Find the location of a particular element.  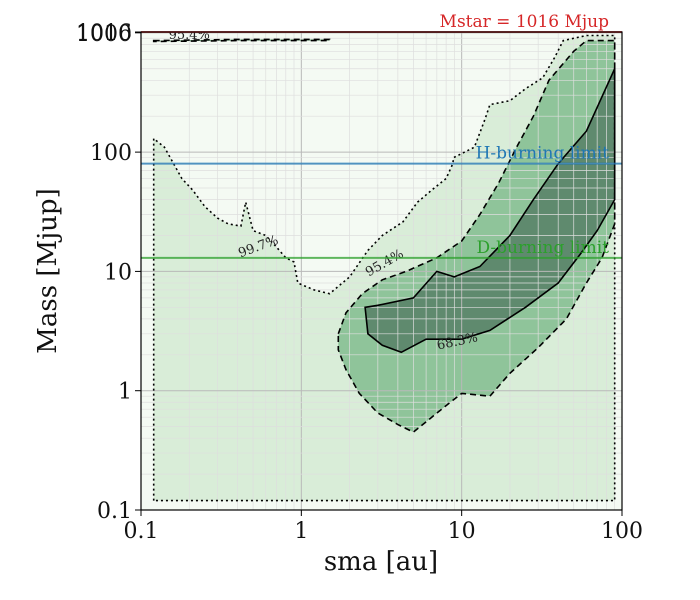

y-tick-label-2: 10 is located at coordinates (118, 272).